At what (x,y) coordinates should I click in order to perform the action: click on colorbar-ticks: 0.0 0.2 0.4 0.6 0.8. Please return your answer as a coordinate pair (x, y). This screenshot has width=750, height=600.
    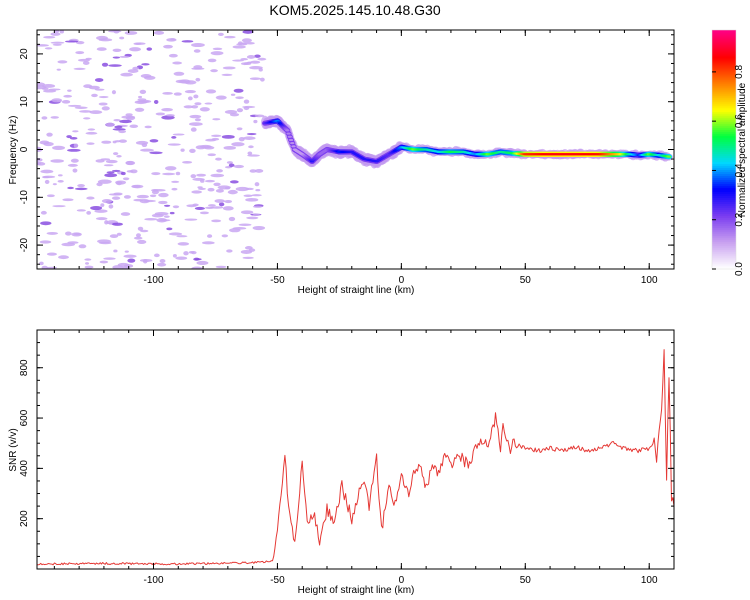
    Looking at the image, I should click on (728, 170).